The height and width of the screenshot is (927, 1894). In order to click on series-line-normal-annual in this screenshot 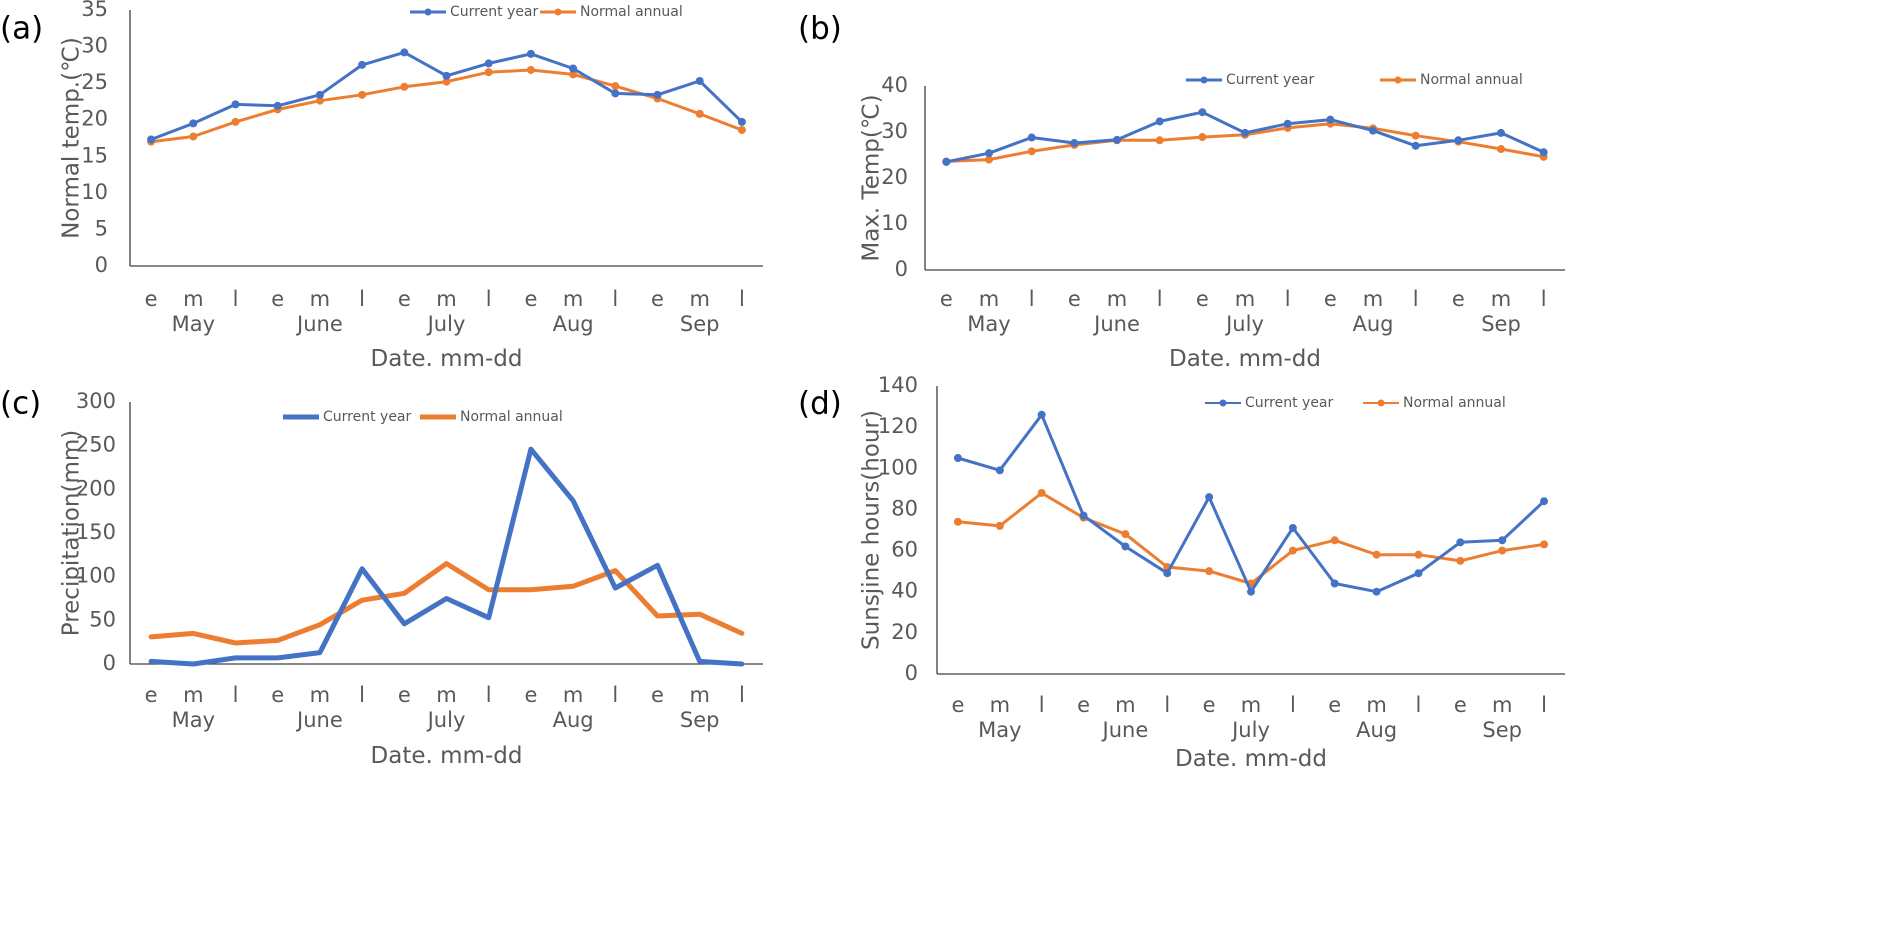, I will do `click(446, 603)`.